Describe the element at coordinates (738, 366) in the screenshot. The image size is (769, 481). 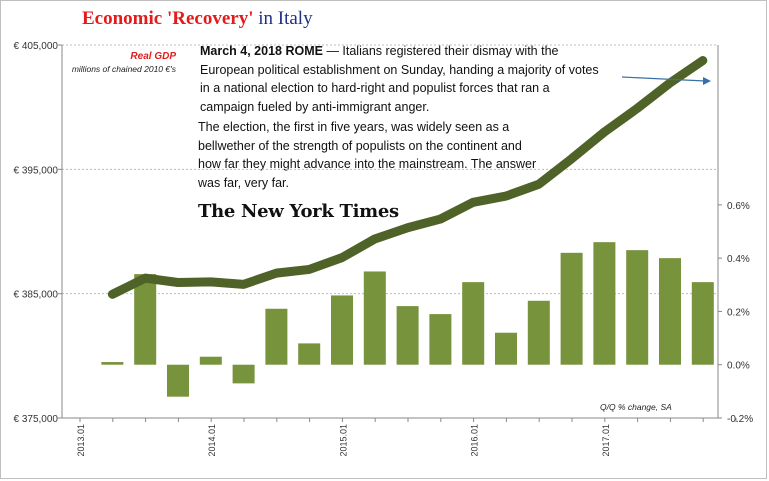
I see `right-tick-label: 0.0%` at that location.